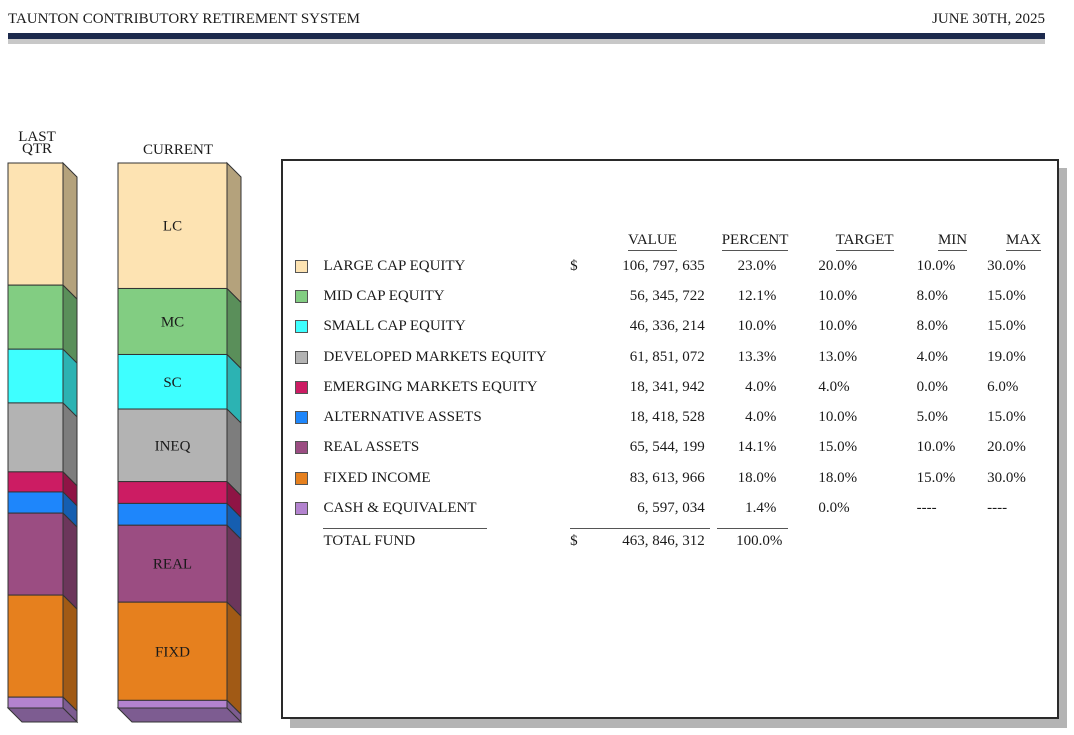 This screenshot has width=1074, height=735. What do you see at coordinates (35, 224) in the screenshot?
I see `bar-segment-last_qtr-lc` at bounding box center [35, 224].